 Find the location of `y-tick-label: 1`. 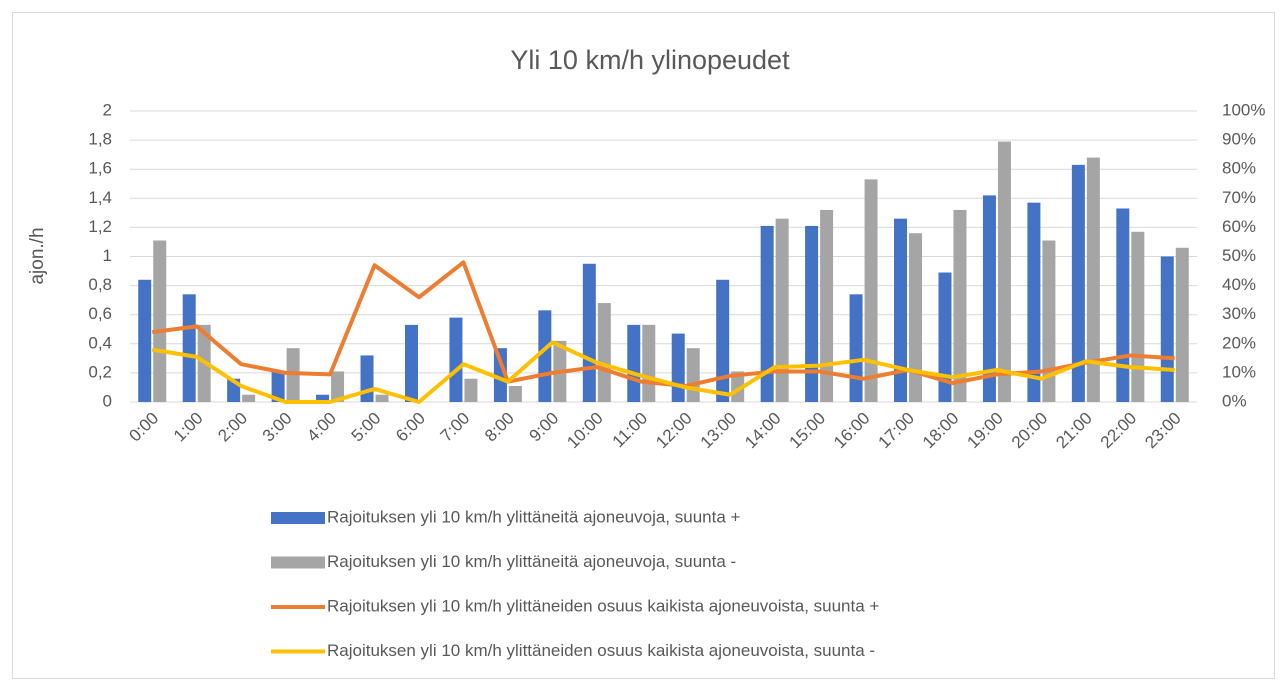

y-tick-label: 1 is located at coordinates (107, 255).